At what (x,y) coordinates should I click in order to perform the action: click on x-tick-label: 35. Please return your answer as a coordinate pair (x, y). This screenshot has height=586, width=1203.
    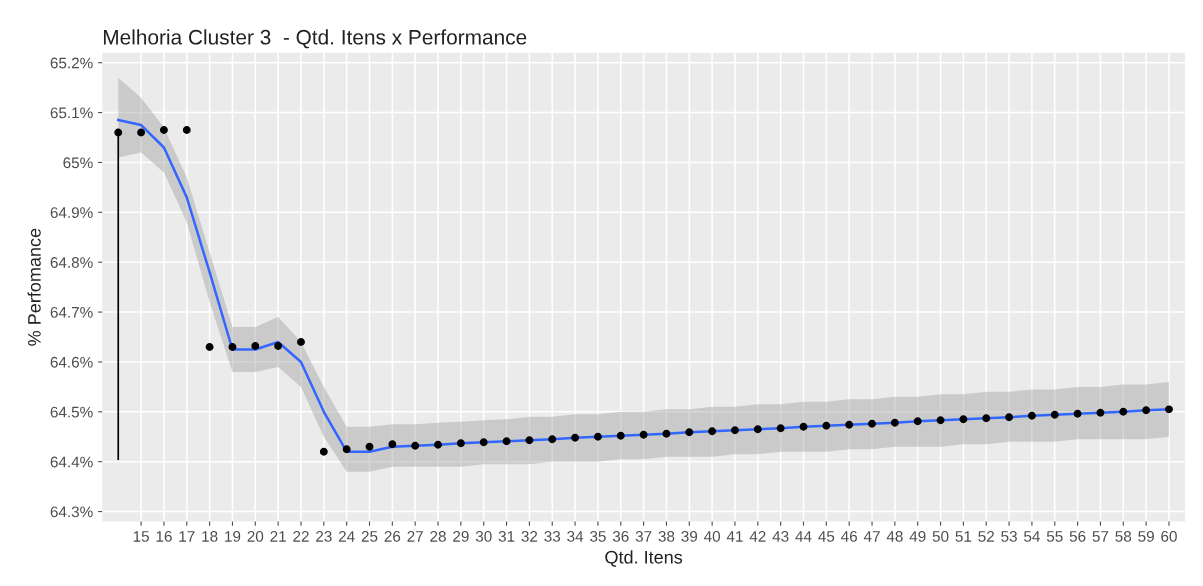
    Looking at the image, I should click on (598, 536).